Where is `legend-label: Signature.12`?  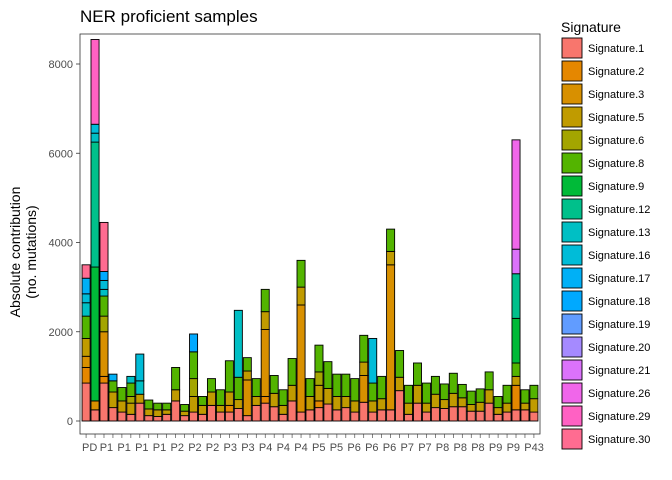
legend-label: Signature.12 is located at coordinates (619, 210).